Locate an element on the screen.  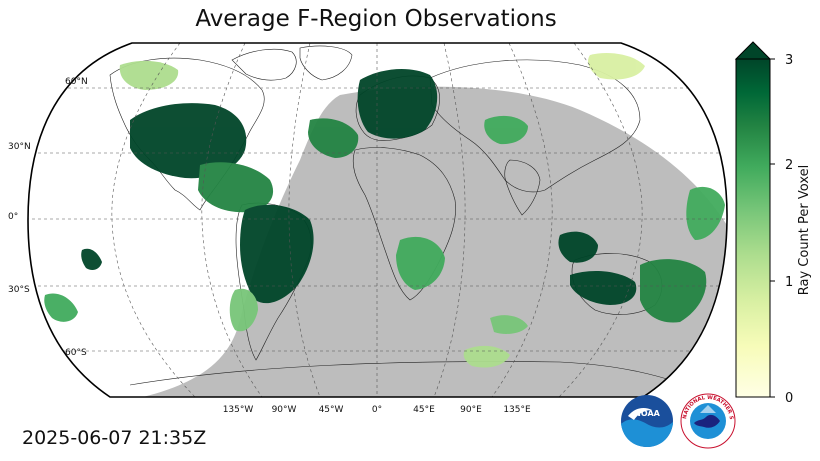
lon-label-0: 0° is located at coordinates (377, 410).